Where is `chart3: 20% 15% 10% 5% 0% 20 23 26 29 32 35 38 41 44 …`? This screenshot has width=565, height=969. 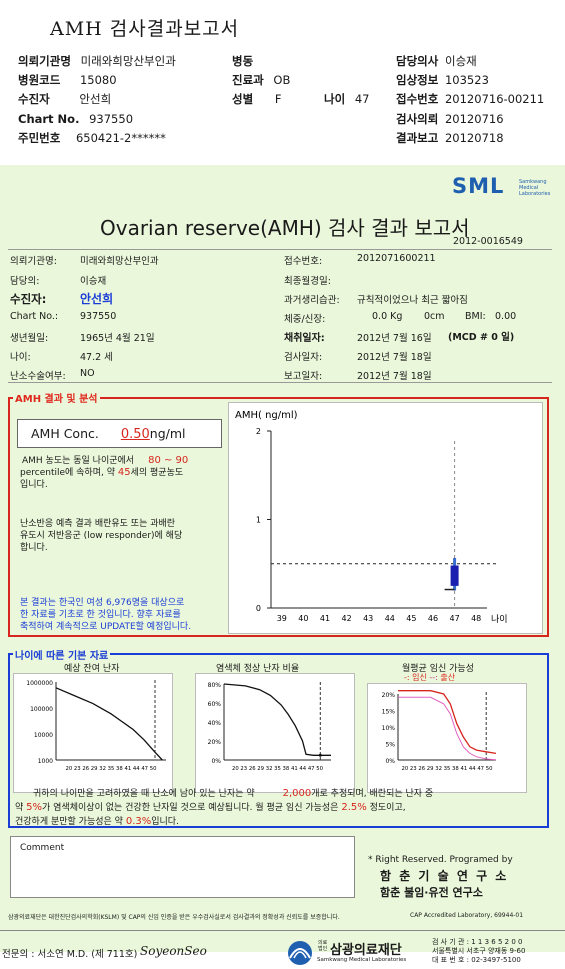 chart3: 20% 15% 10% 5% 0% 20 23 26 29 32 35 38 41 44 … is located at coordinates (439, 731).